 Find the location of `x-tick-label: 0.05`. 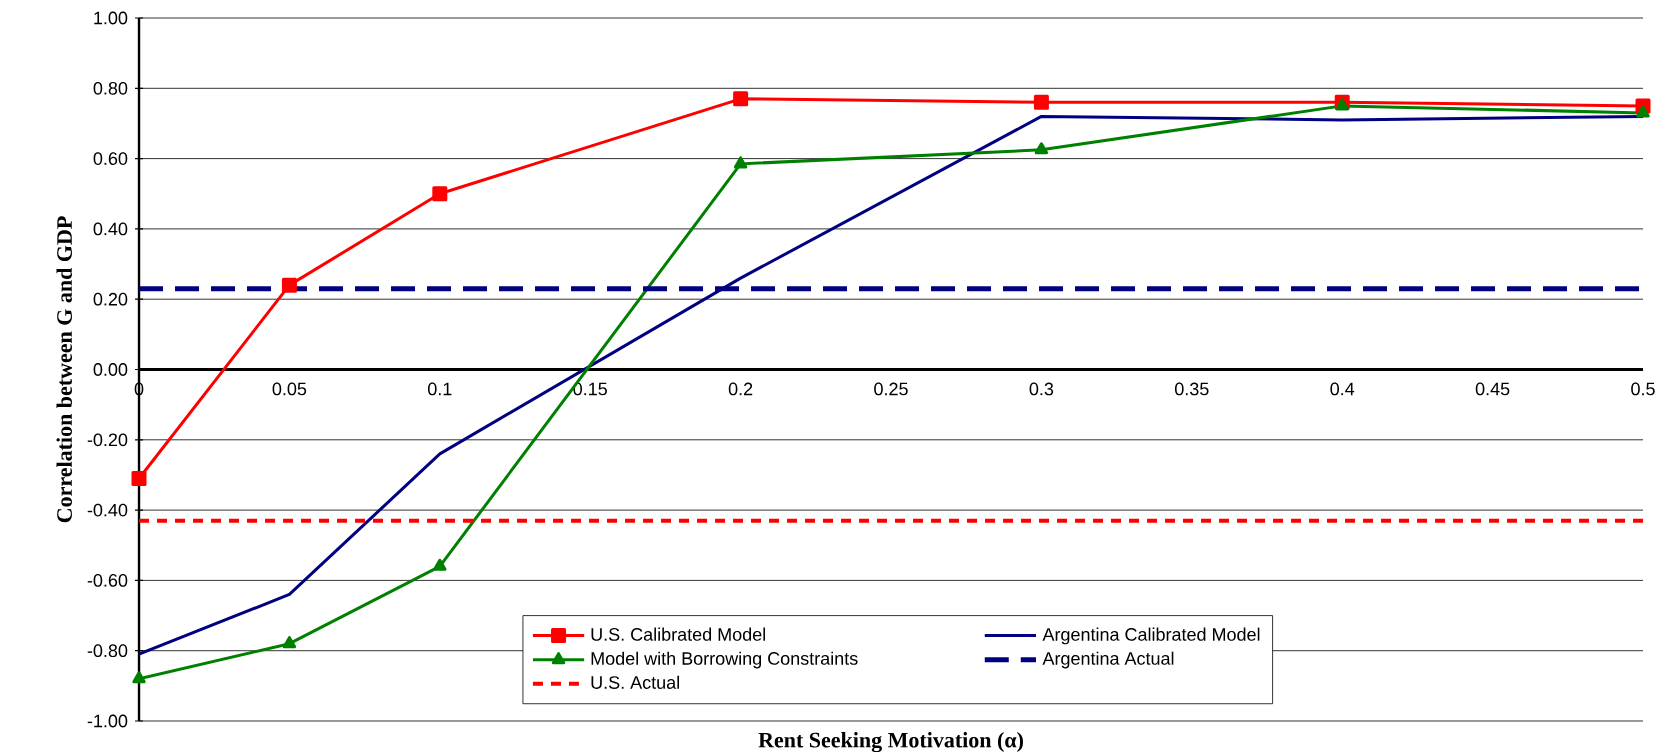

x-tick-label: 0.05 is located at coordinates (289, 389).